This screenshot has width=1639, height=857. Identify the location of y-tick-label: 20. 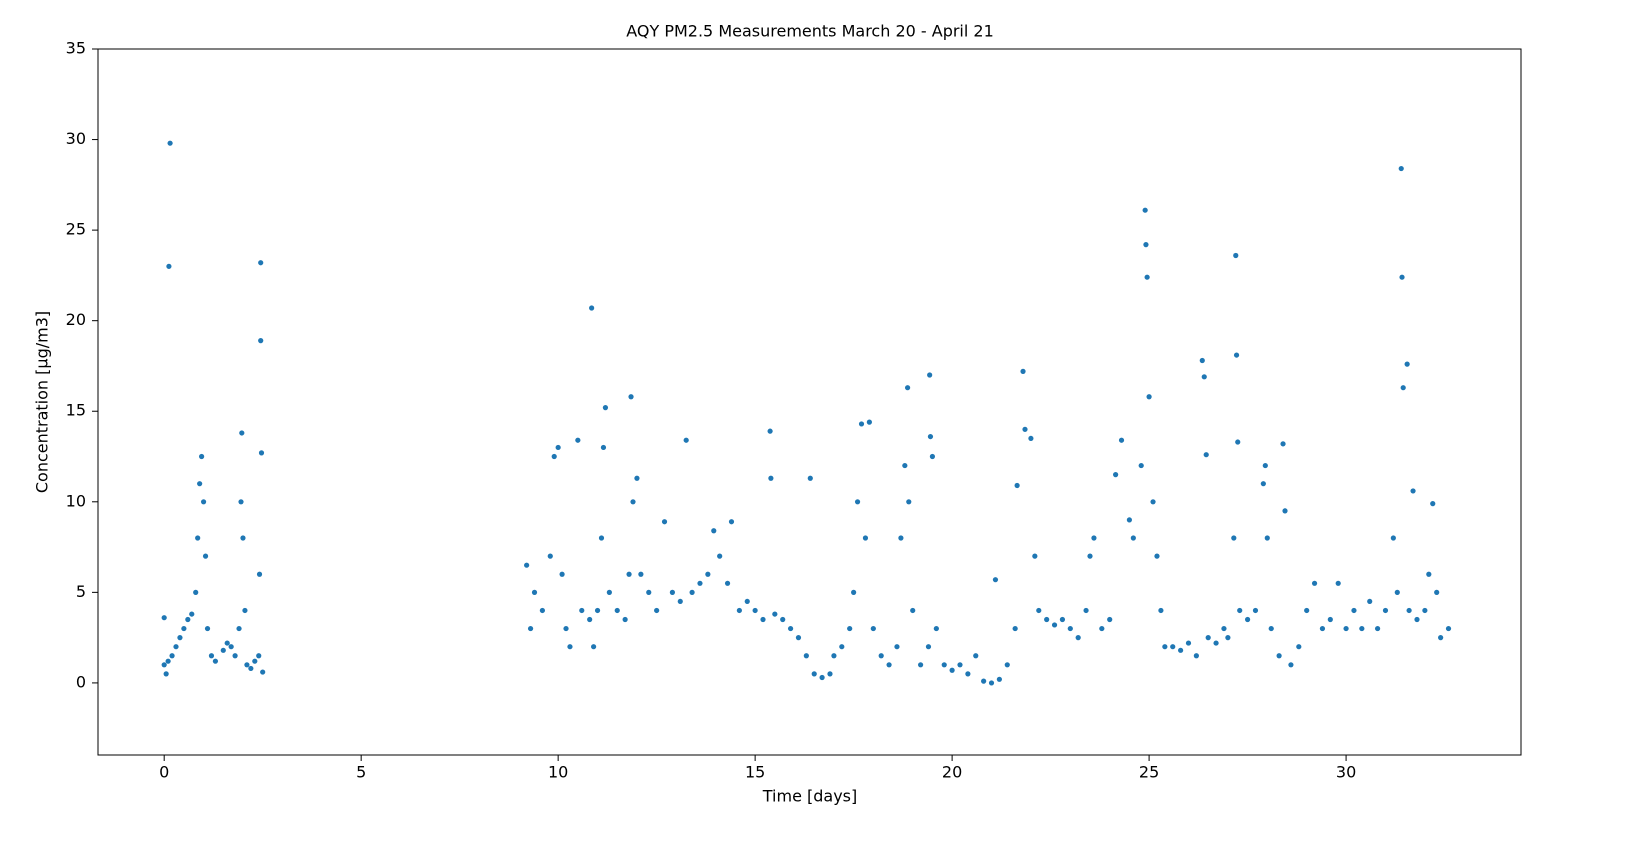
(76, 319).